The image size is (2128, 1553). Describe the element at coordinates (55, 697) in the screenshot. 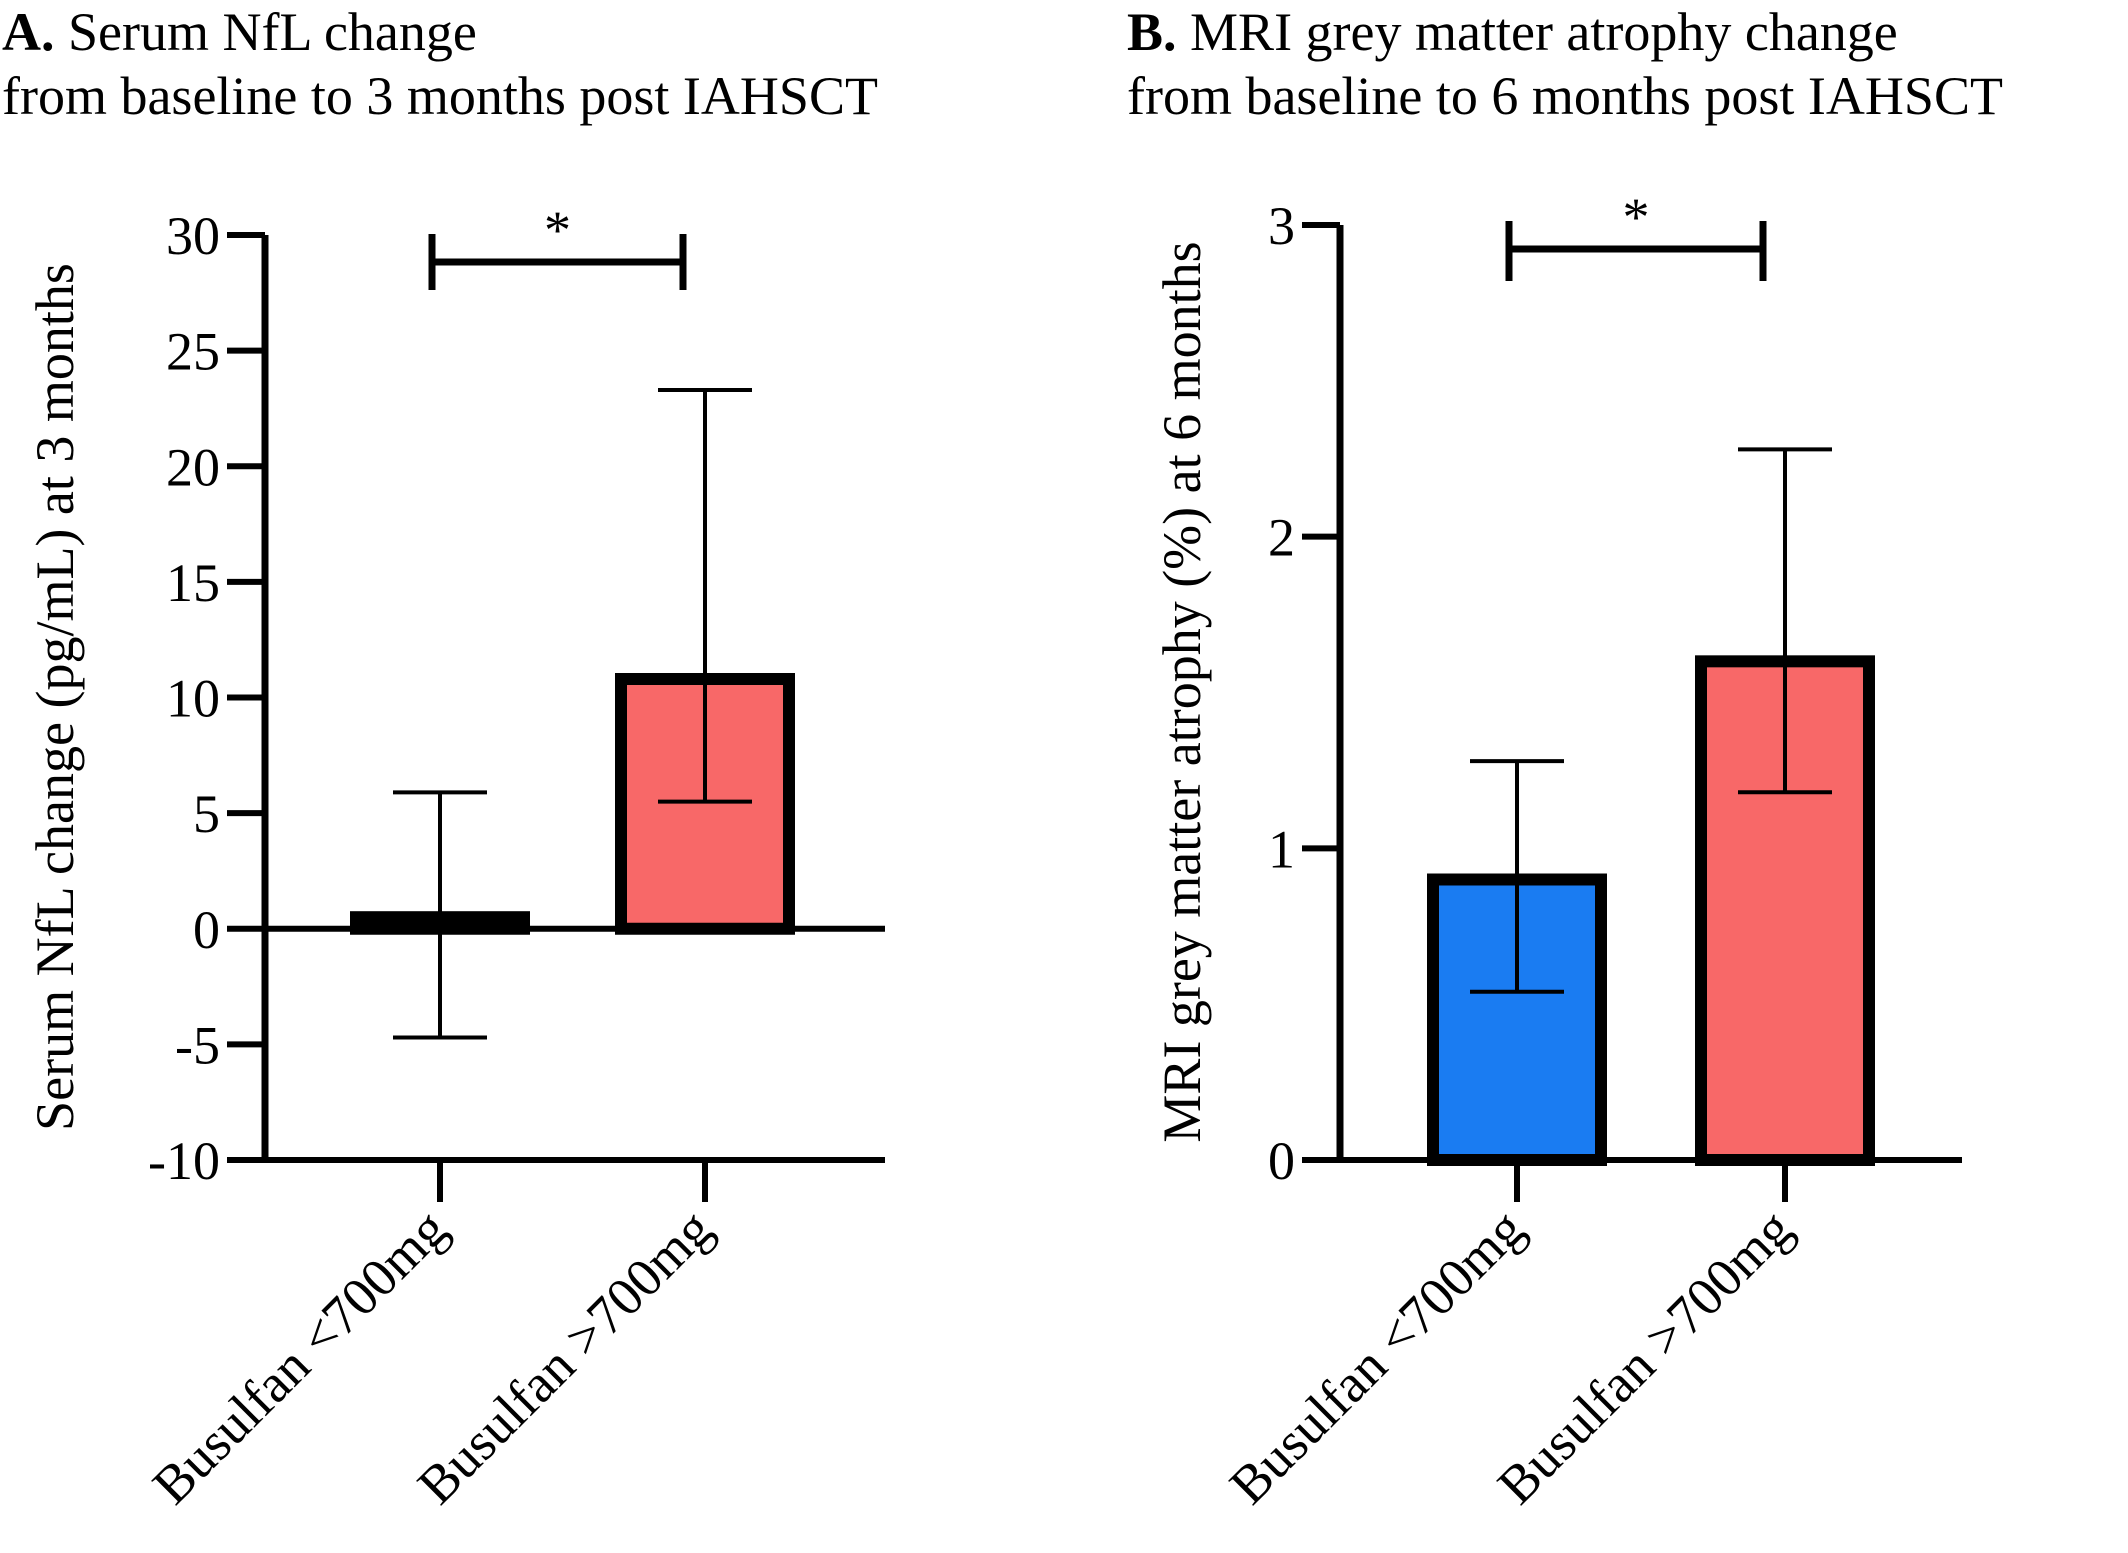

I see `y-axis-label: Serum NfL change (pg/mL) at 3 months` at that location.